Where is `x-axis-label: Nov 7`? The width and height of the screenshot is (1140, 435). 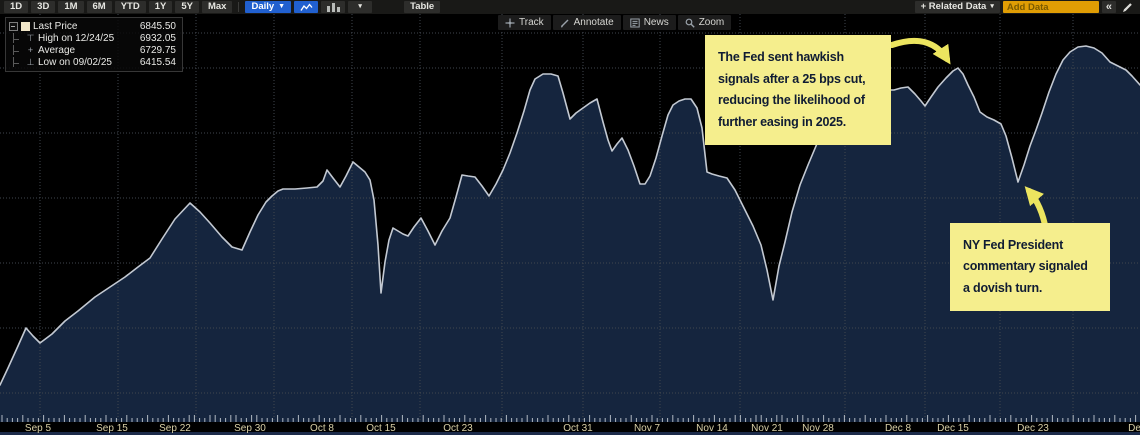
x-axis-label: Nov 7 is located at coordinates (647, 428).